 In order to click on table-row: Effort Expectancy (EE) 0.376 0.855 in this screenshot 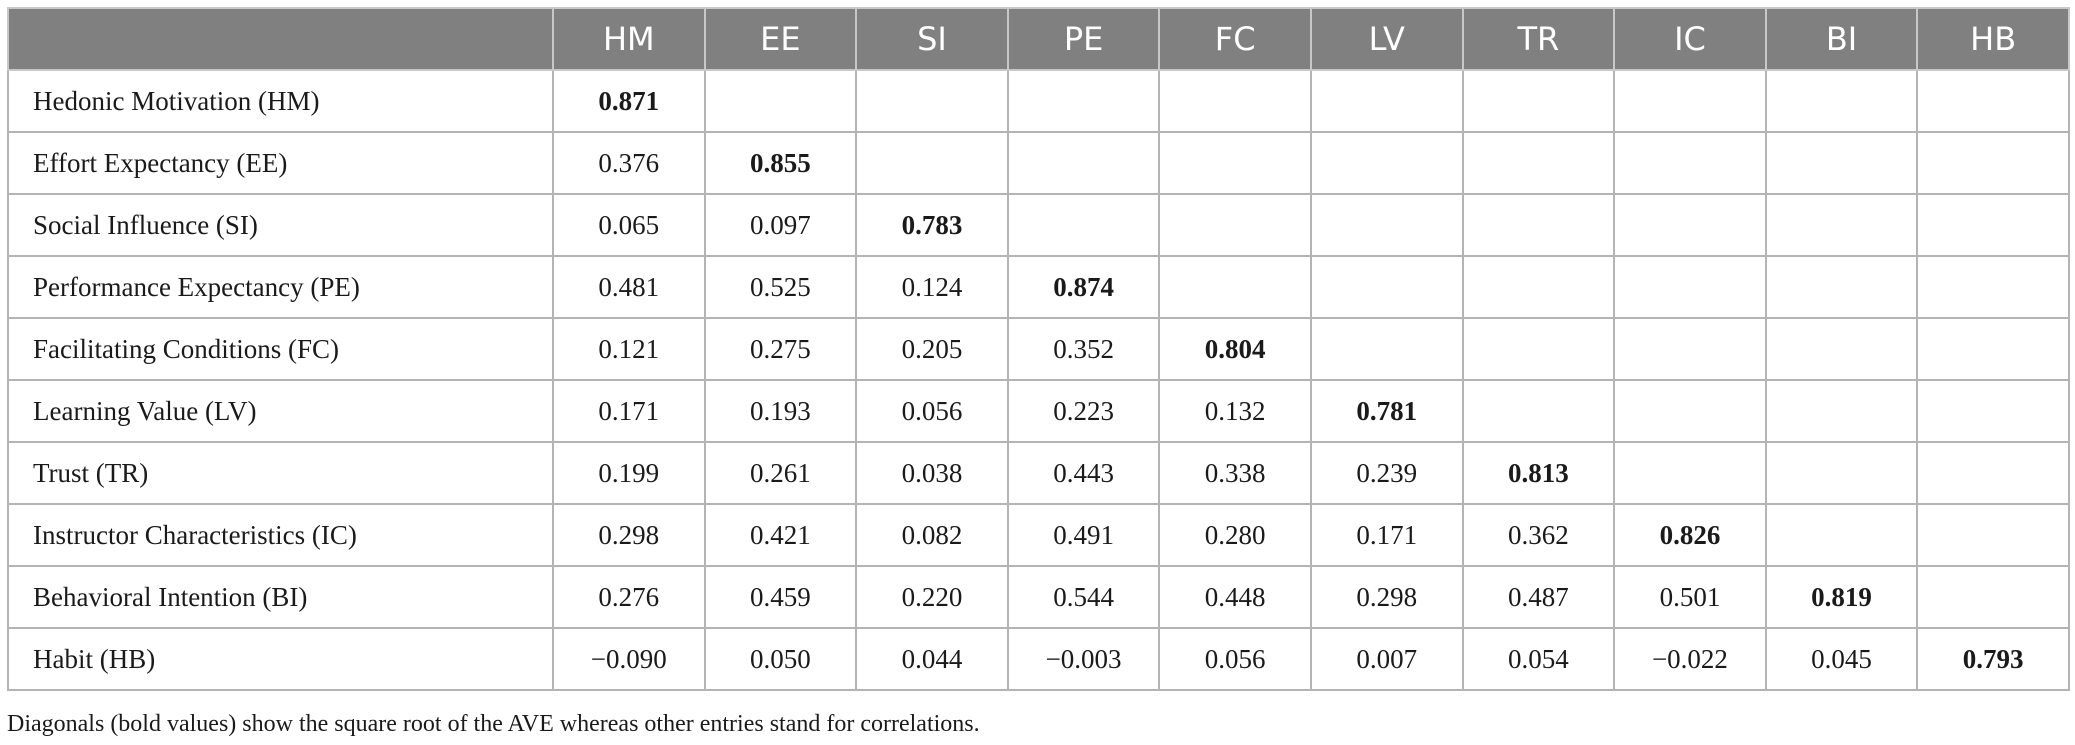, I will do `click(1038, 163)`.